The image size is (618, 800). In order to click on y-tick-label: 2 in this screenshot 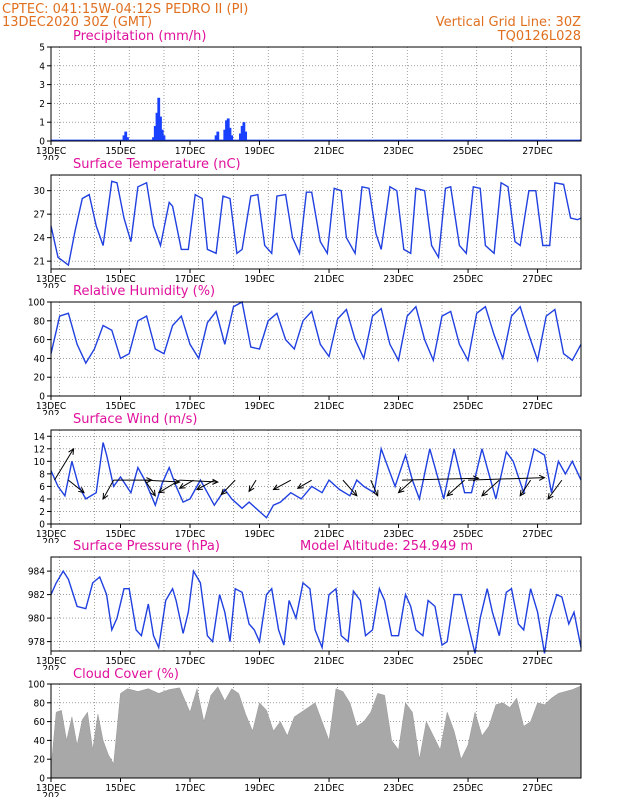, I will do `click(42, 104)`.